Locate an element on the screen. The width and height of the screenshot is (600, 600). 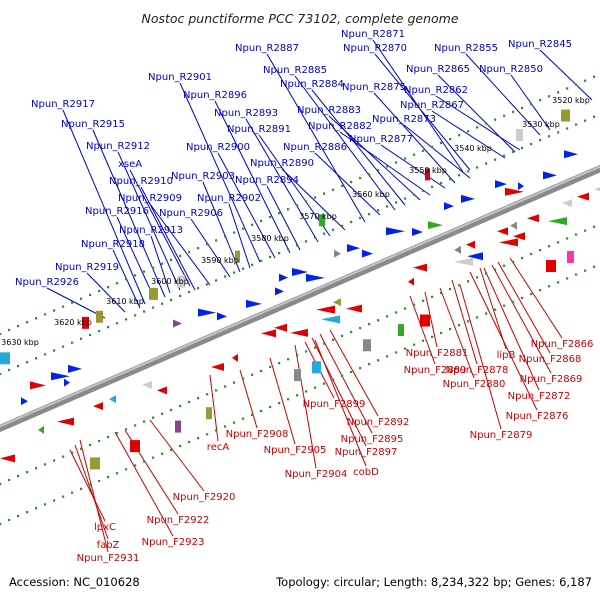
gene-label-reca: recA is located at coordinates (218, 447).